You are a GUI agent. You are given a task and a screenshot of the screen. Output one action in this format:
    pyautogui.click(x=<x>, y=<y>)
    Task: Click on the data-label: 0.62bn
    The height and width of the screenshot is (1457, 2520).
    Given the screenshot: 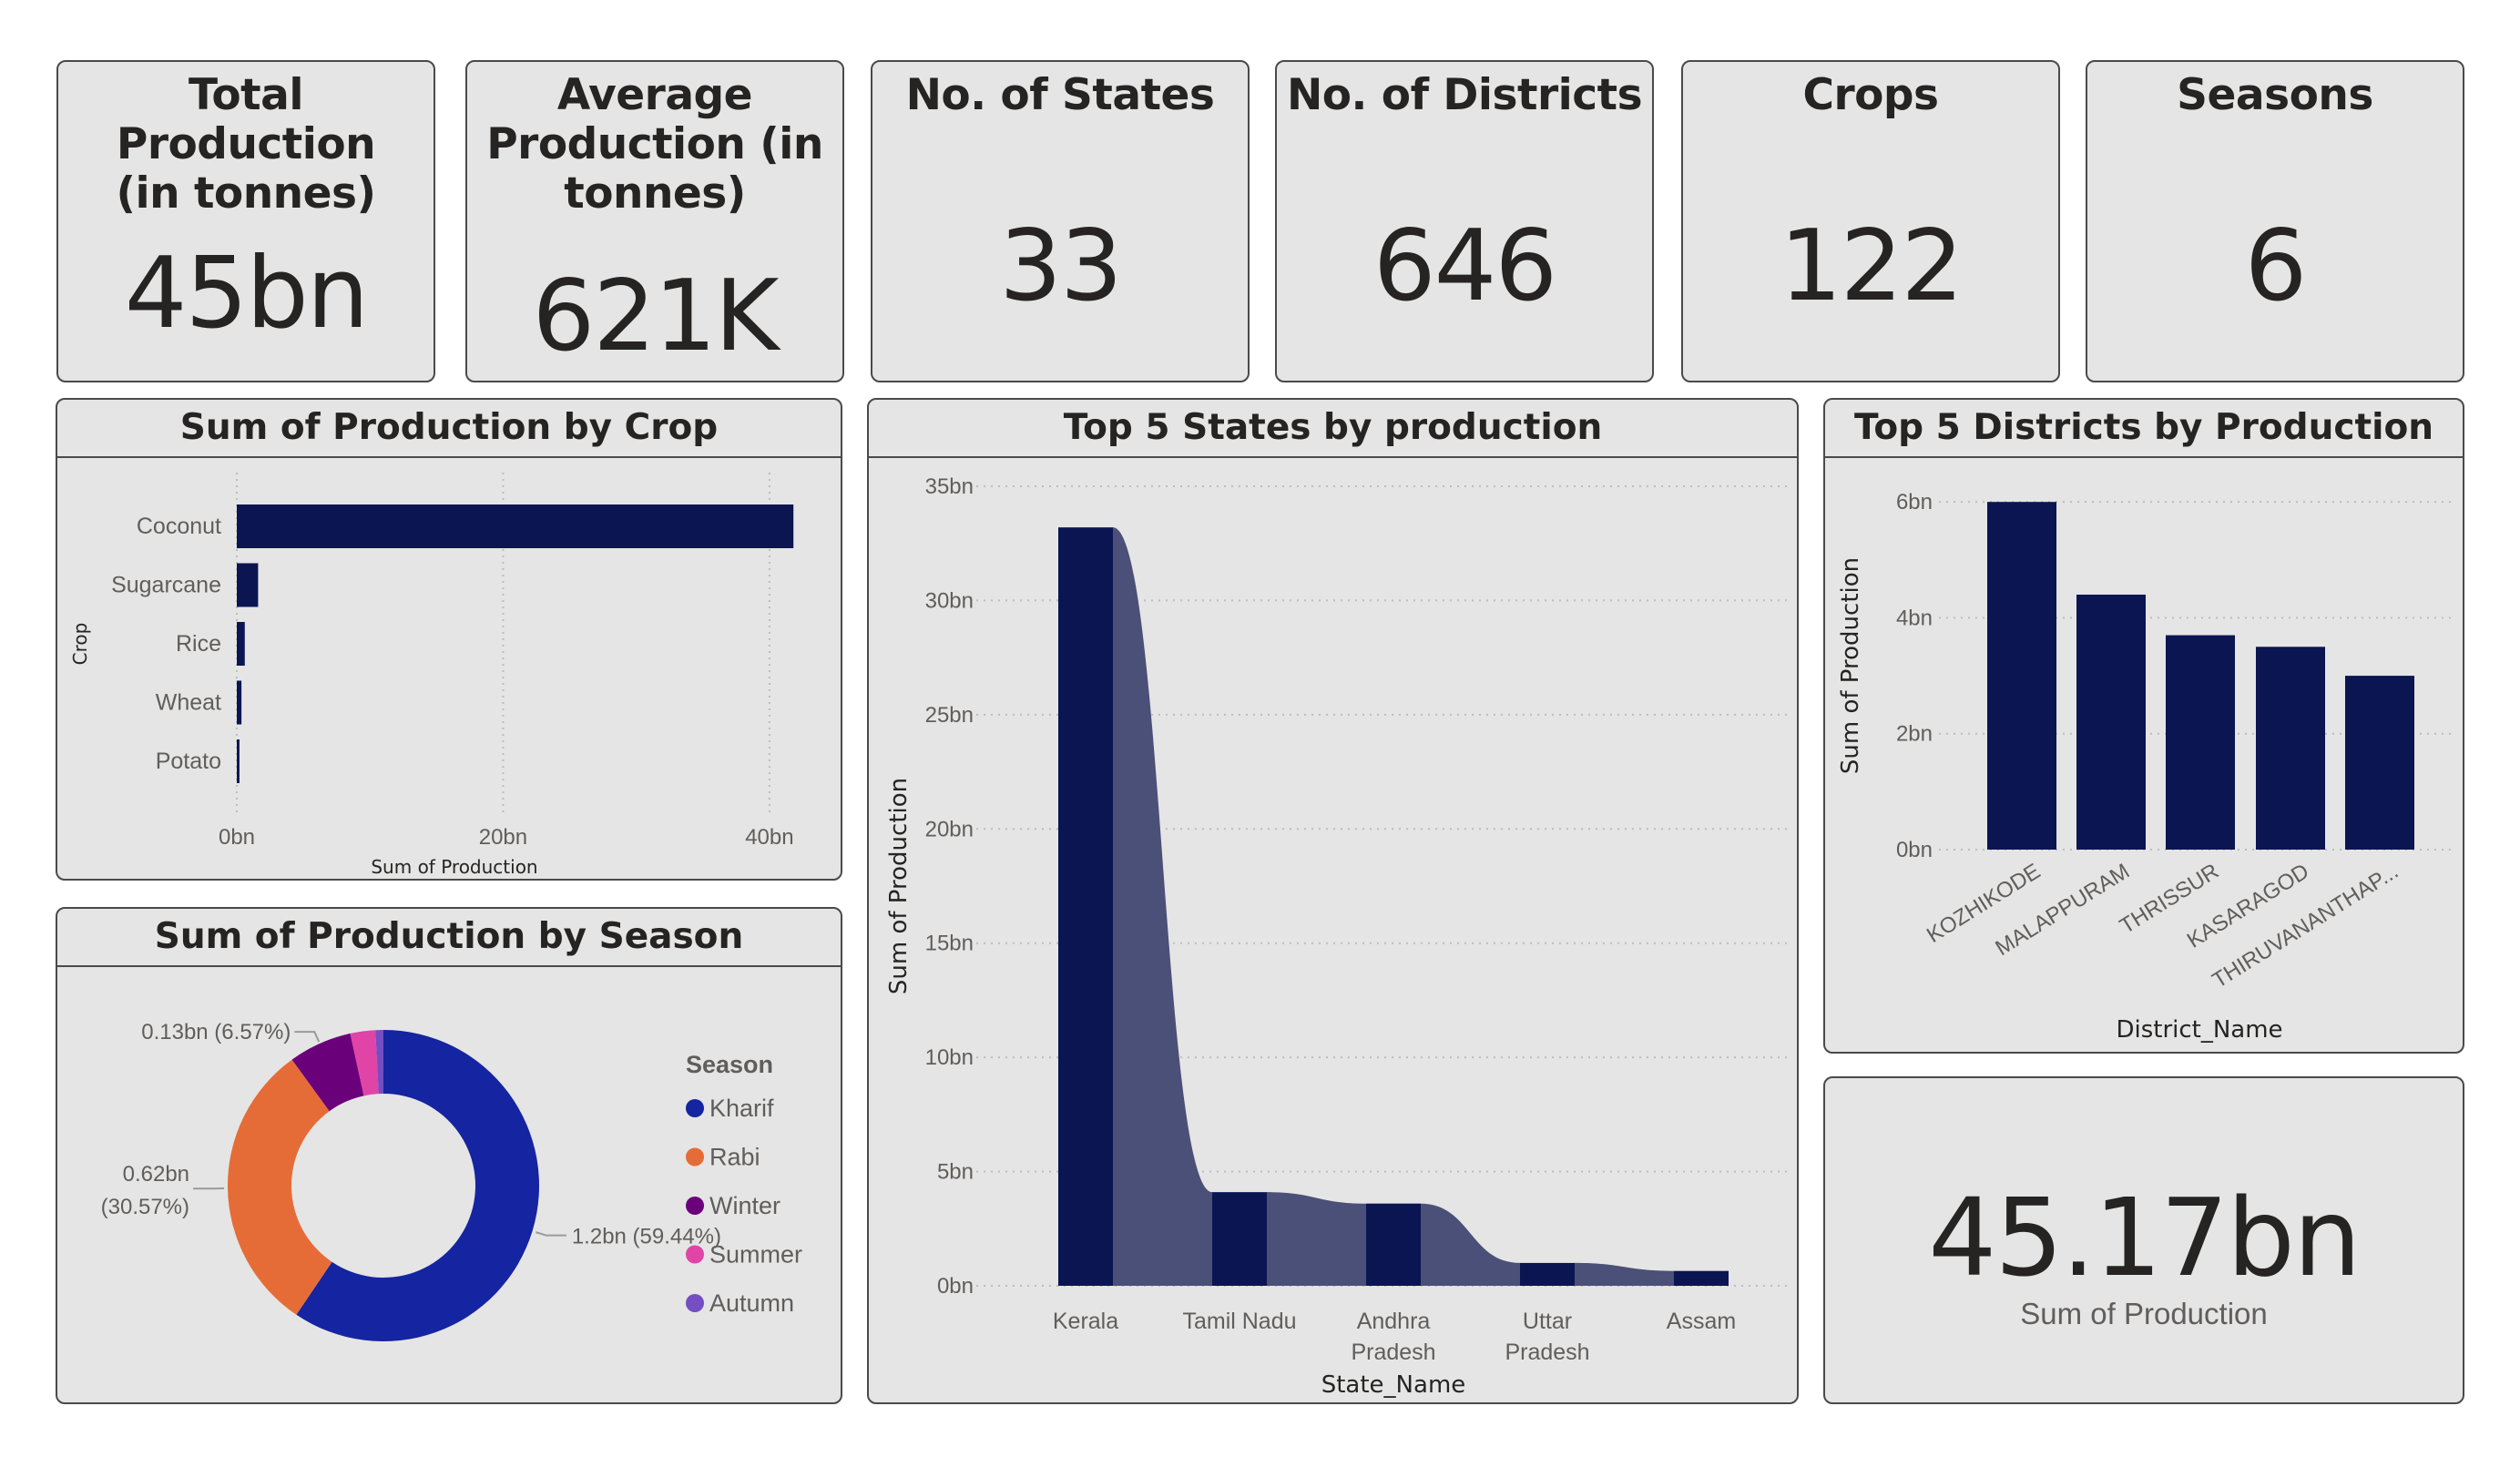 What is the action you would take?
    pyautogui.click(x=156, y=1174)
    